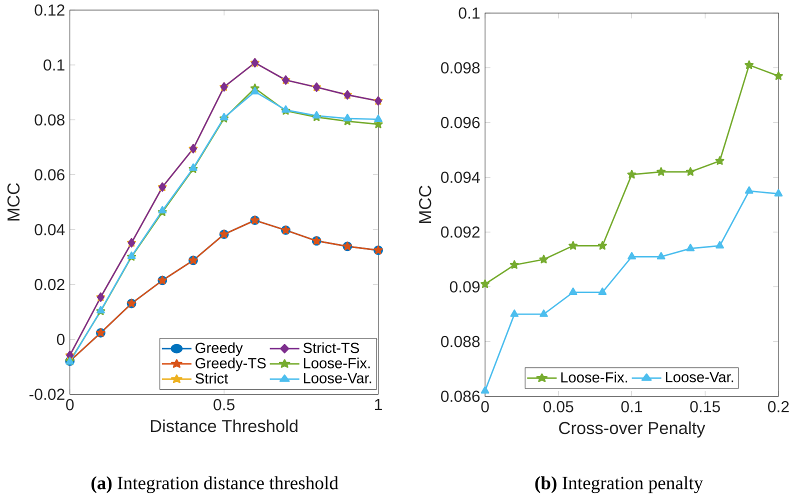  Describe the element at coordinates (214, 485) in the screenshot. I see `text: (a) Integration distance threshold` at that location.